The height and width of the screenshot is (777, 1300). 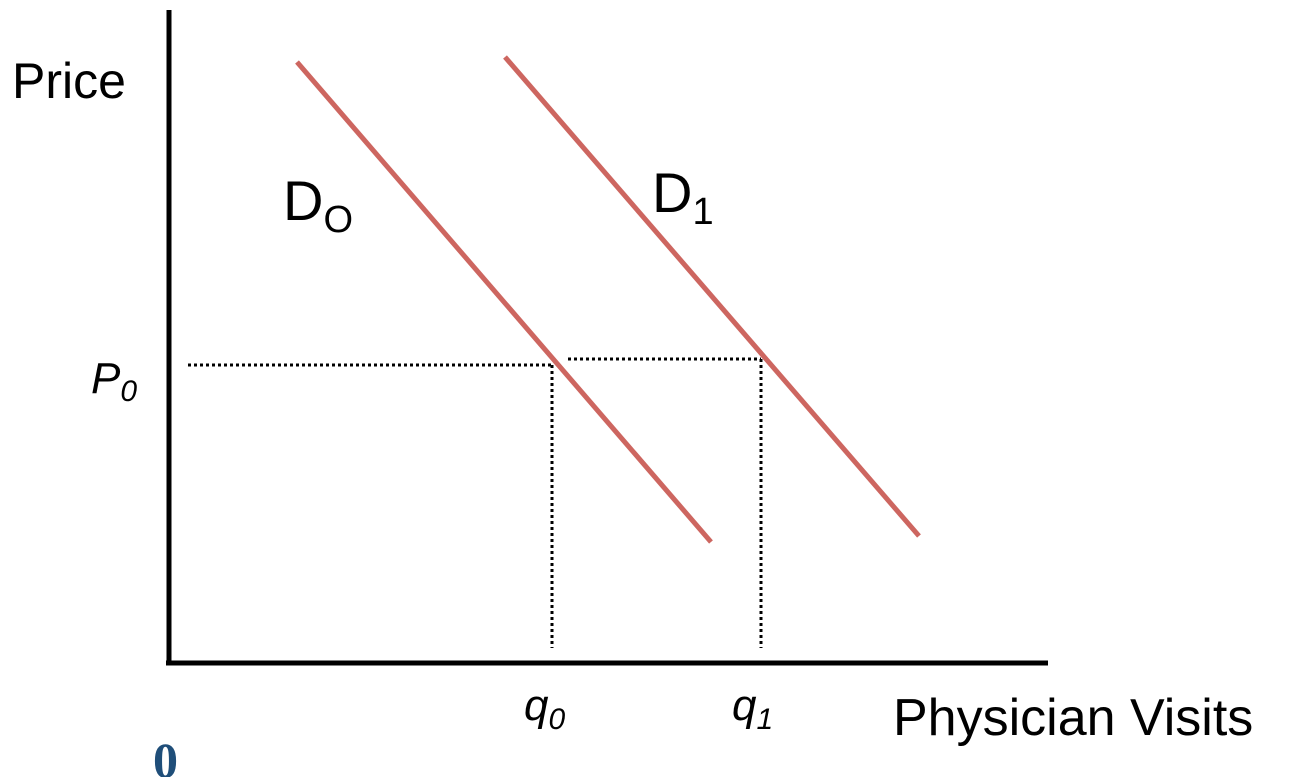 I want to click on price-marker-p0: P0, so click(x=114, y=381).